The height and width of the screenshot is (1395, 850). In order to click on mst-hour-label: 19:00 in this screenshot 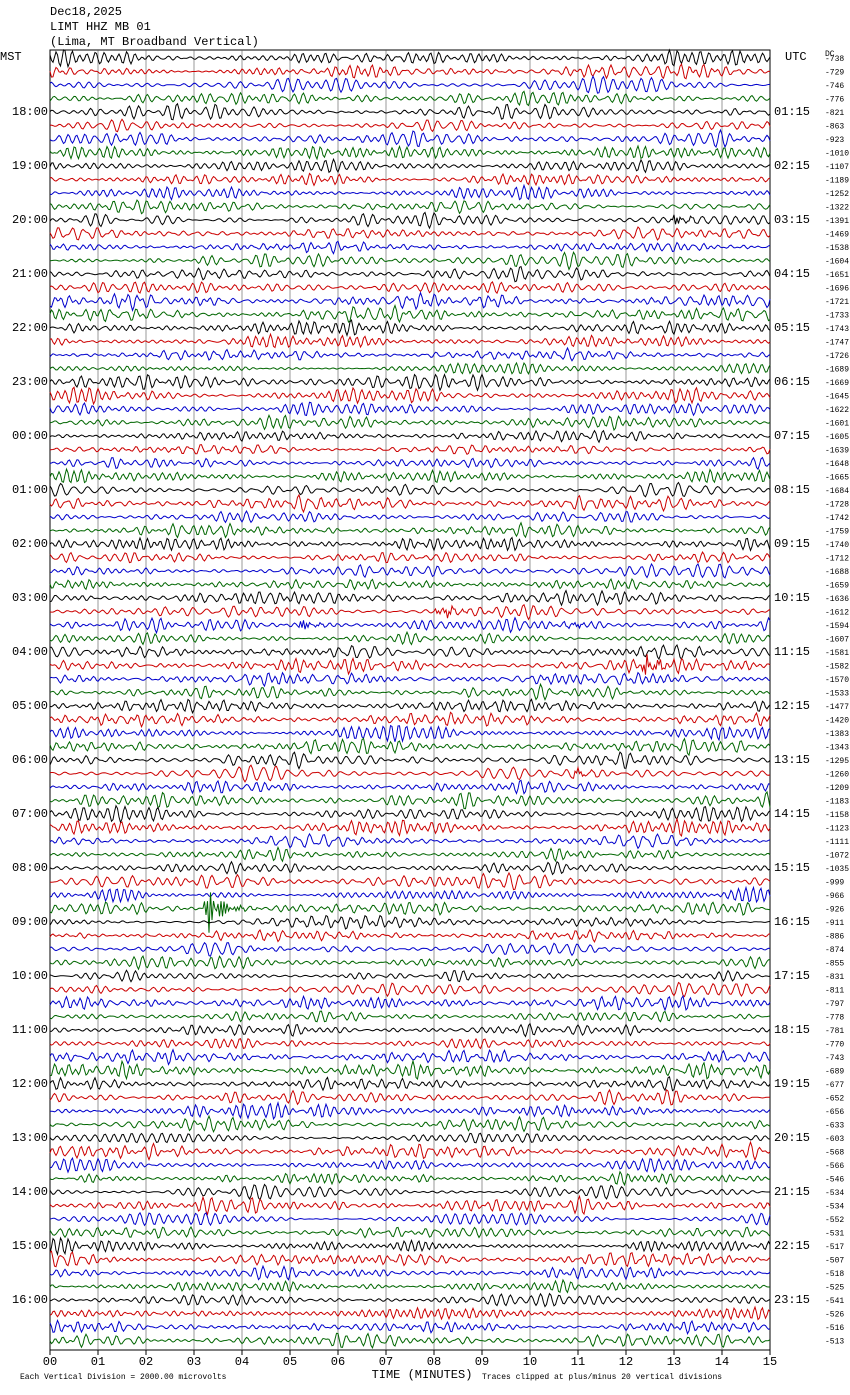, I will do `click(30, 166)`.